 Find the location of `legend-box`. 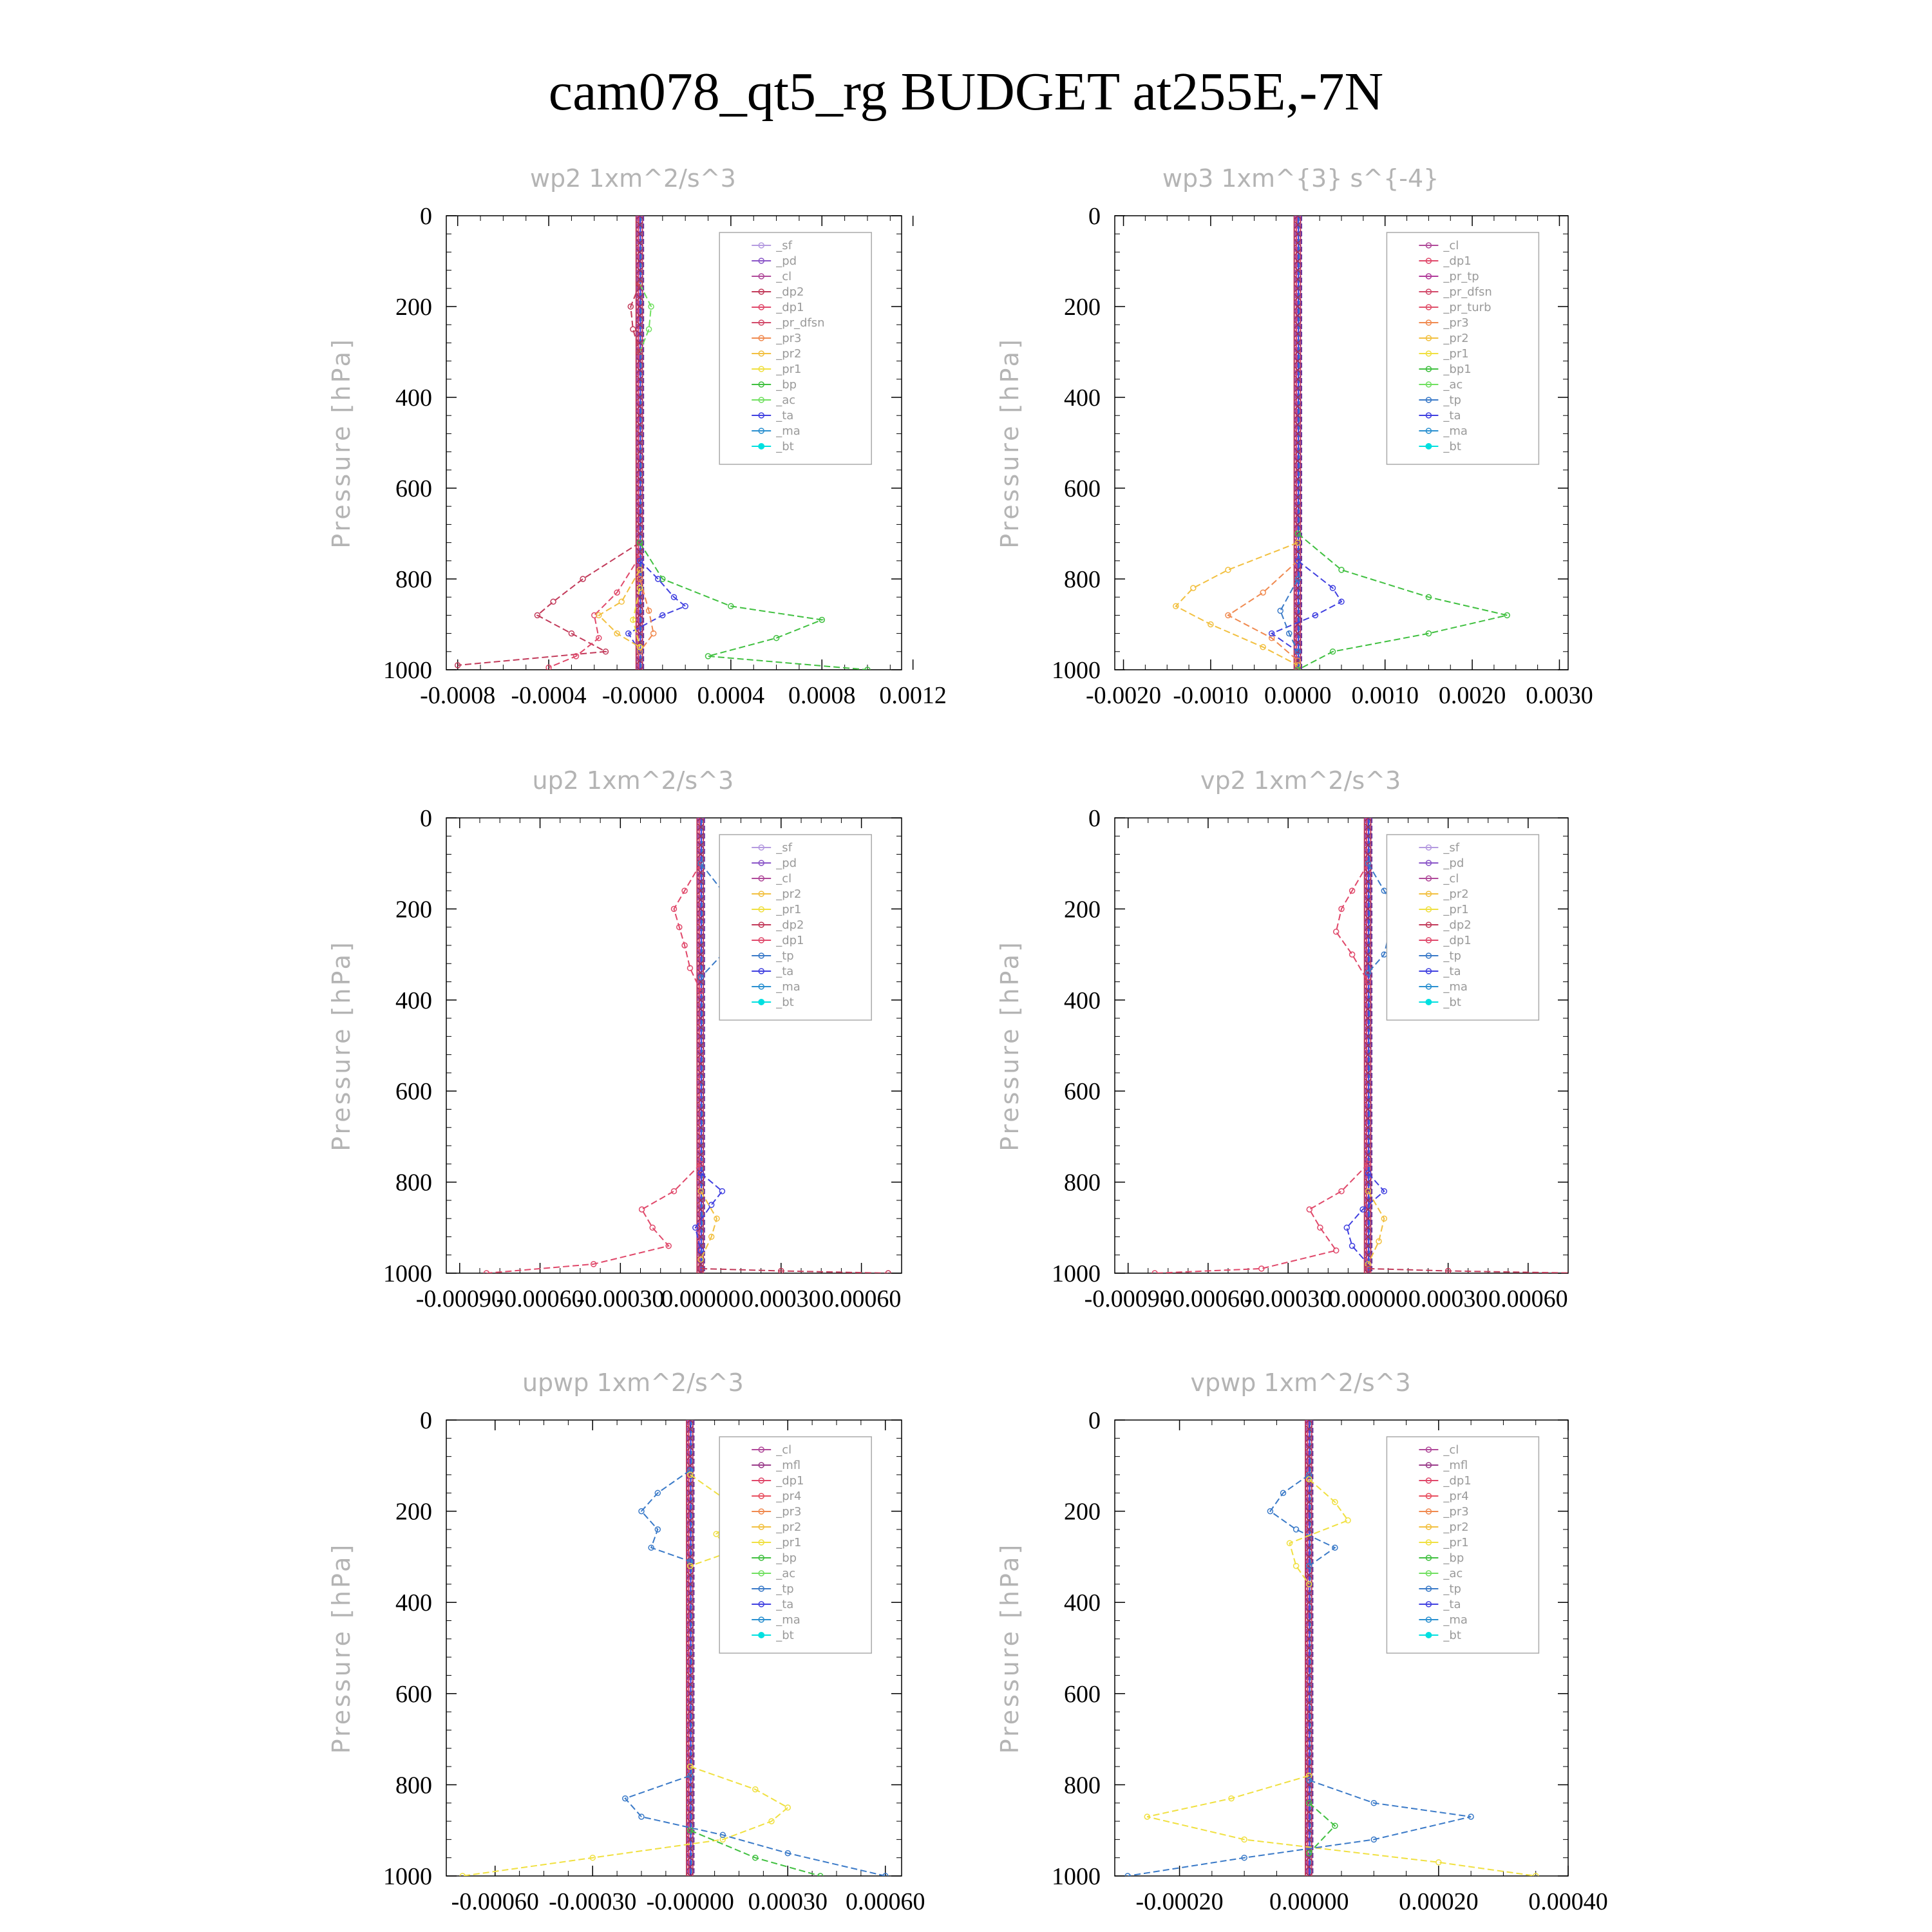

legend-box is located at coordinates (795, 927).